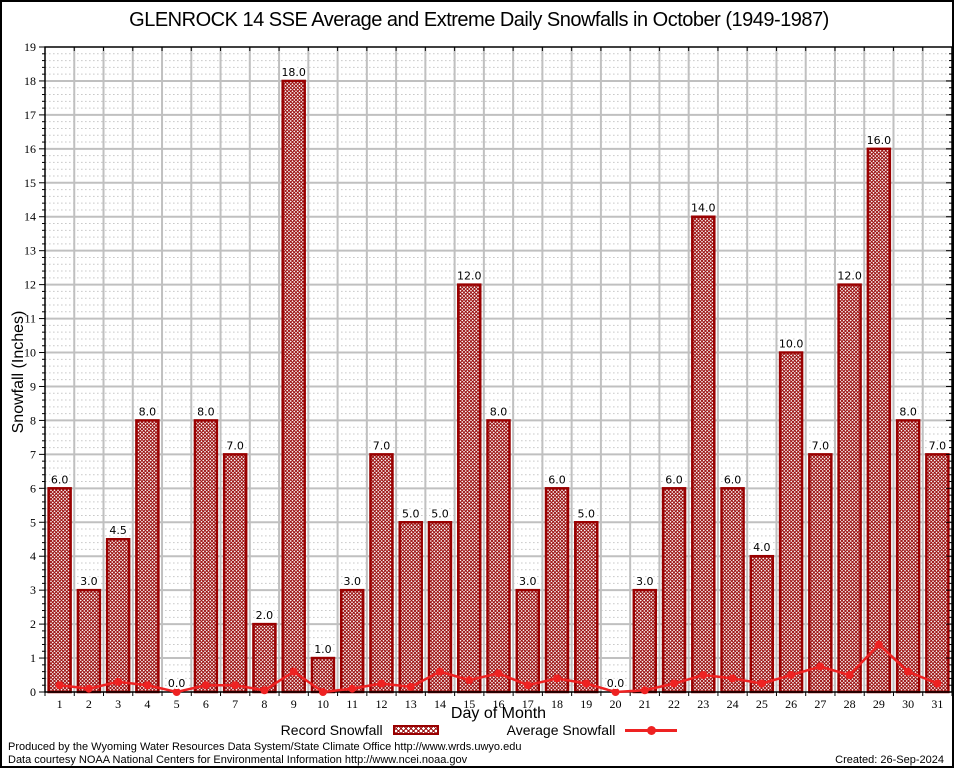 Image resolution: width=954 pixels, height=768 pixels. Describe the element at coordinates (33, 624) in the screenshot. I see `y-tick-label: 2` at that location.